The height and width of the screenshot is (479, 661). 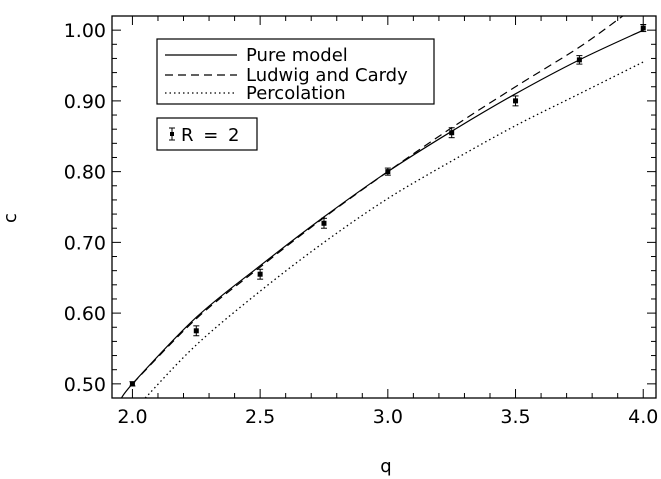 I want to click on legend-box, so click(x=295, y=71).